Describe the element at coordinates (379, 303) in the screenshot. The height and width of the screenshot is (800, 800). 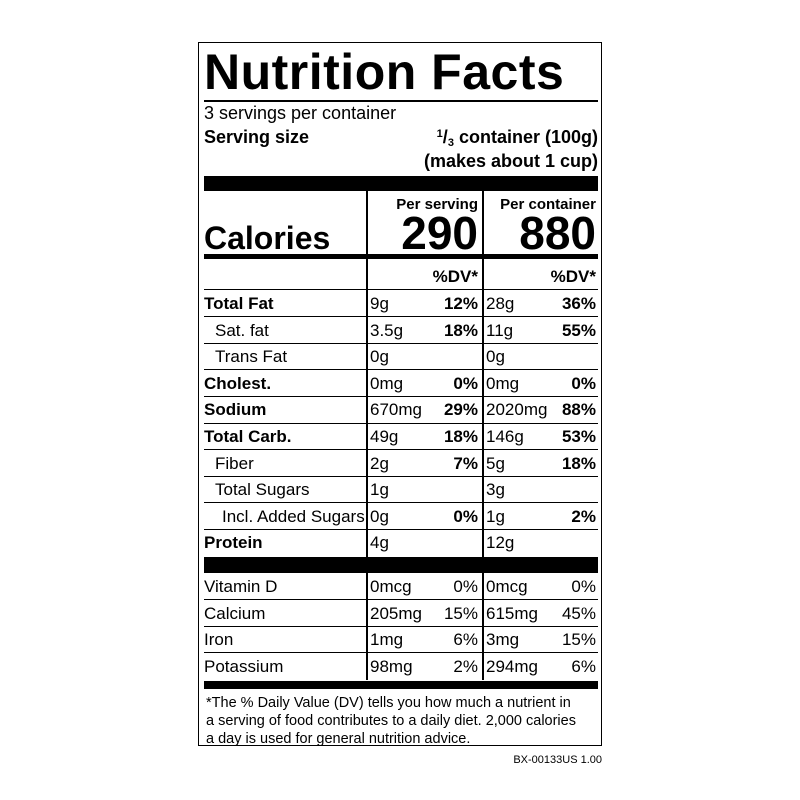
I see `amount: 9g` at that location.